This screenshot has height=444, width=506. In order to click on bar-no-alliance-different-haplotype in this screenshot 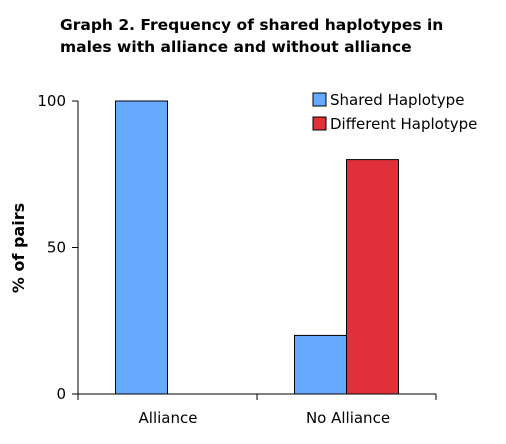, I will do `click(372, 277)`.